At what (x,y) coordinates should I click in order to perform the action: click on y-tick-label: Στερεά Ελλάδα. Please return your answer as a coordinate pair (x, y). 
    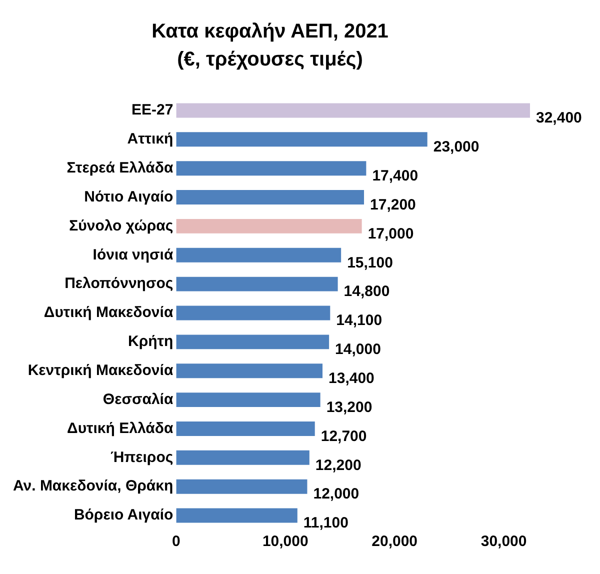
    Looking at the image, I should click on (120, 167).